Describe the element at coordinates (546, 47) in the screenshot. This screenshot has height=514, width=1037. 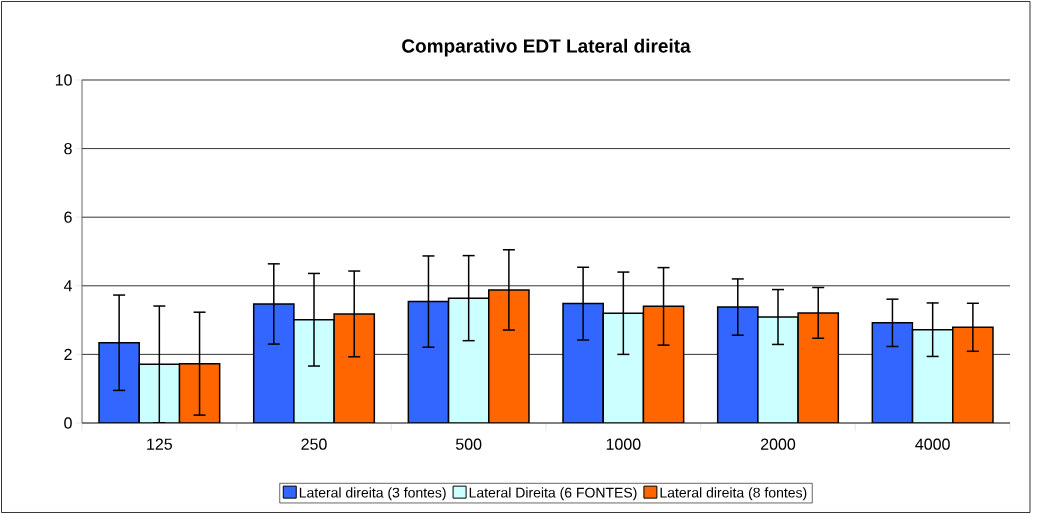
I see `chart-title: Comparativo EDT Lateral direita` at that location.